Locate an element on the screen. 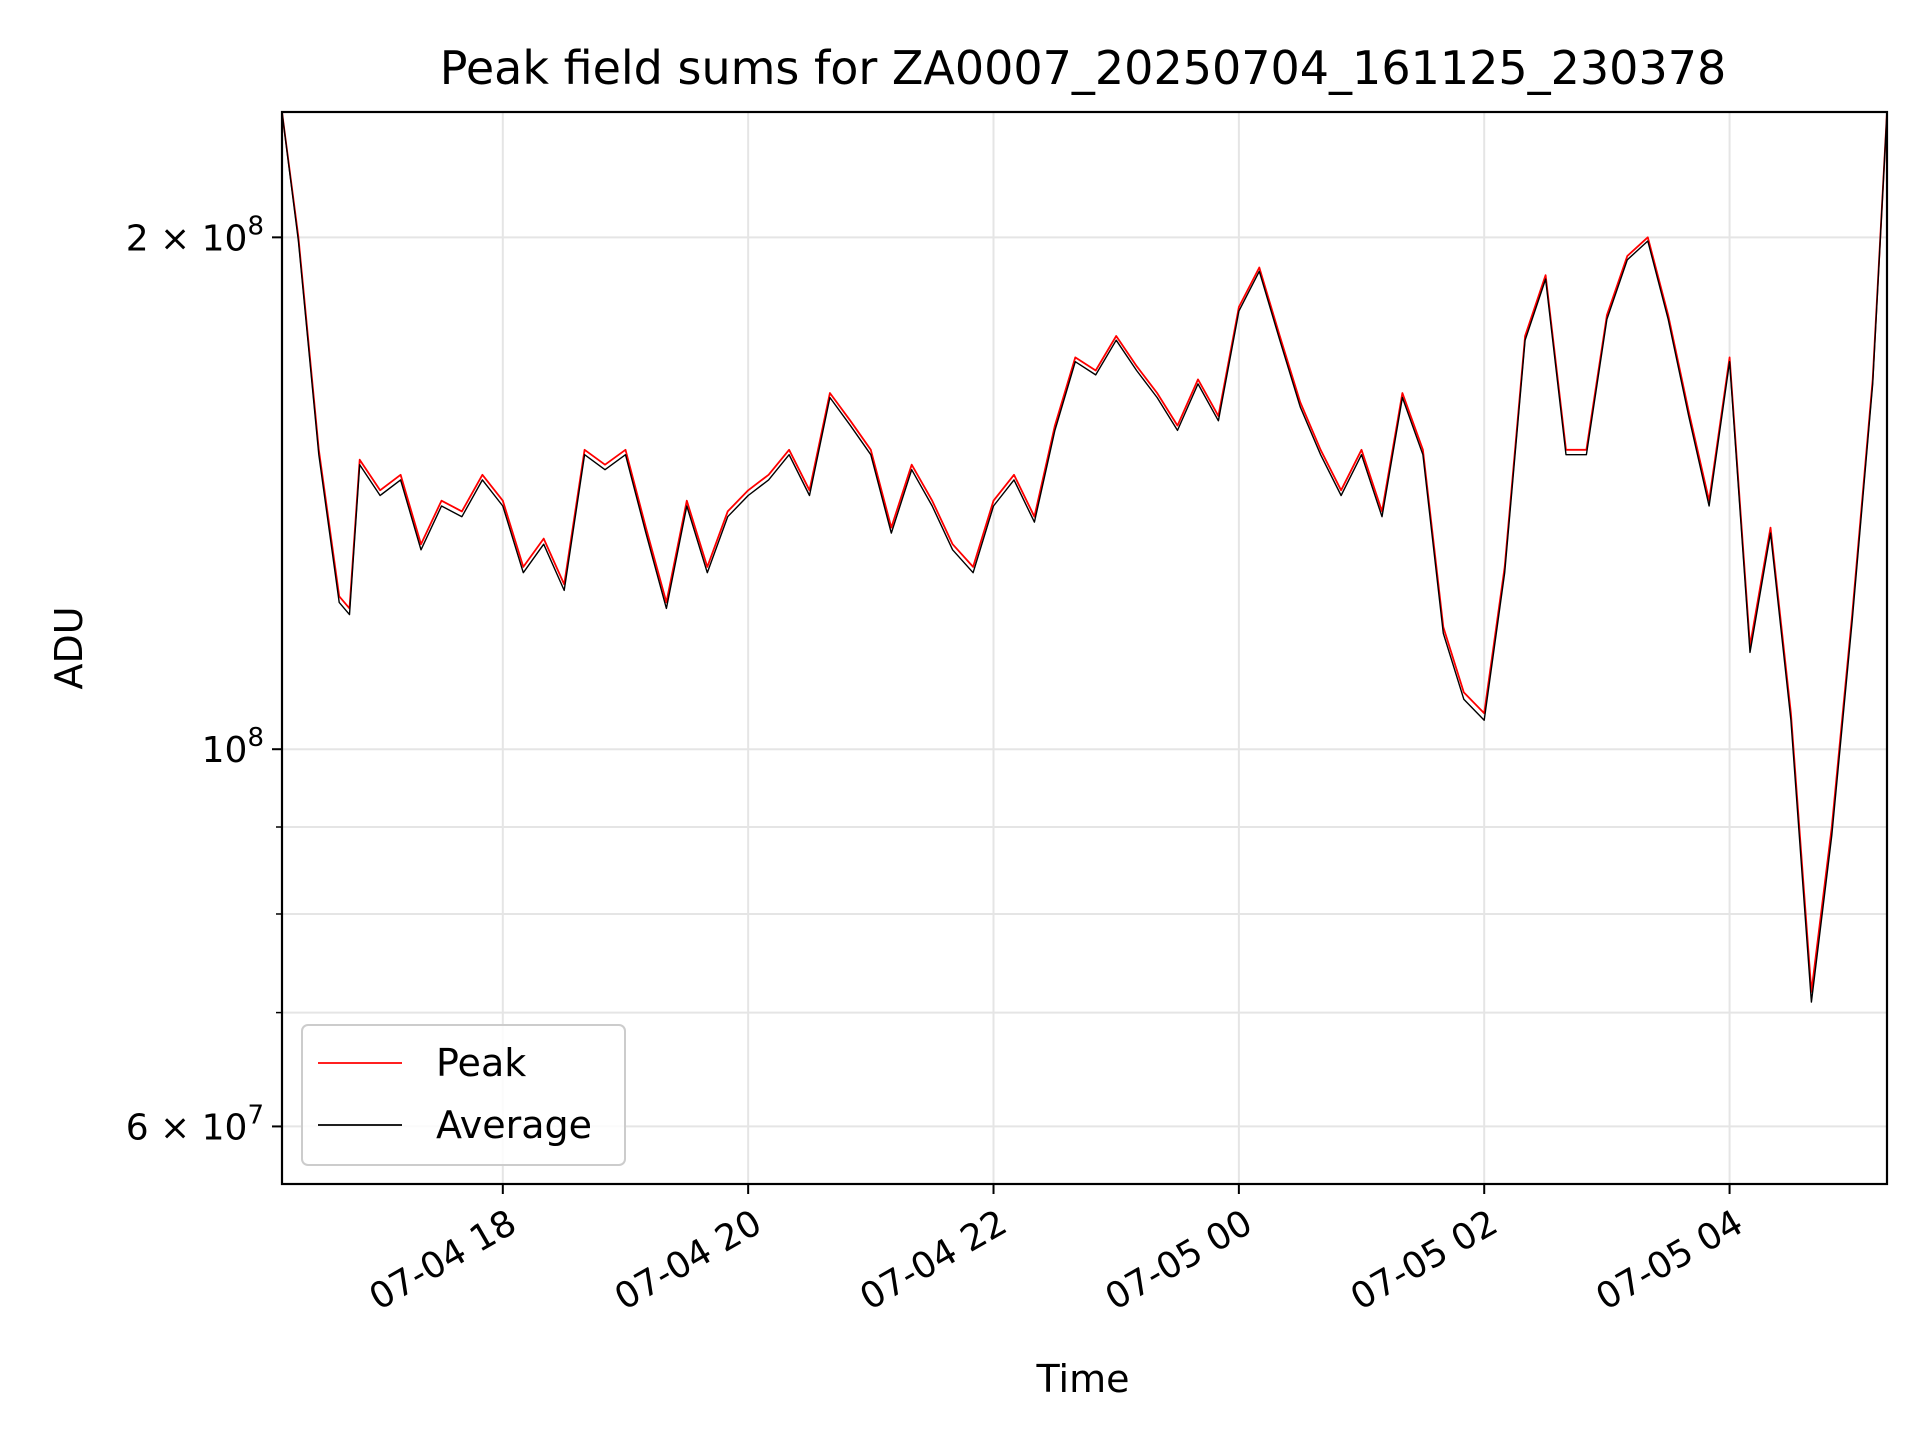  legend-label: Peak is located at coordinates (481, 1063).